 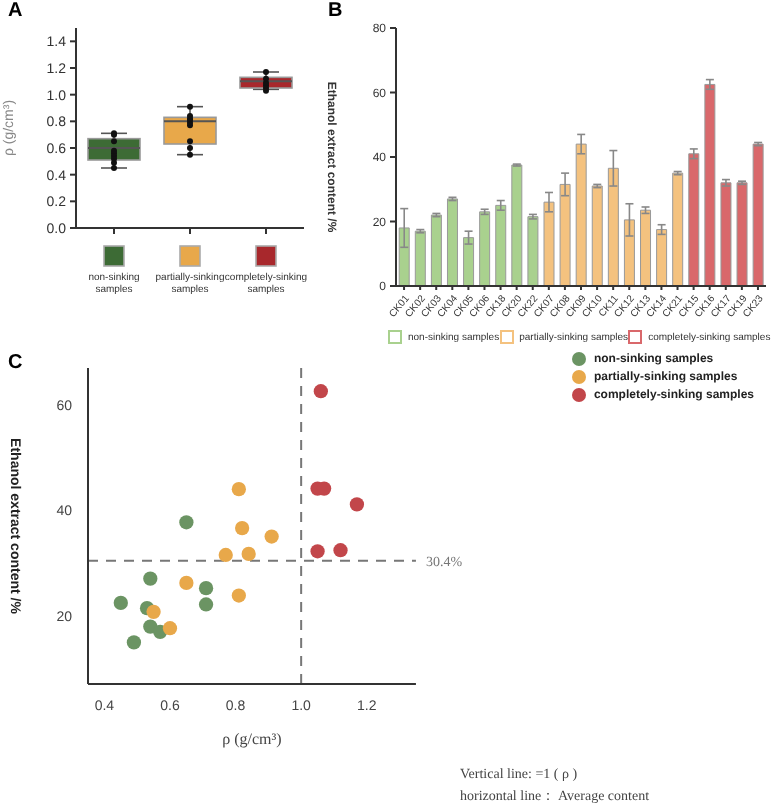 I want to click on chart-title: B, so click(x=335, y=11).